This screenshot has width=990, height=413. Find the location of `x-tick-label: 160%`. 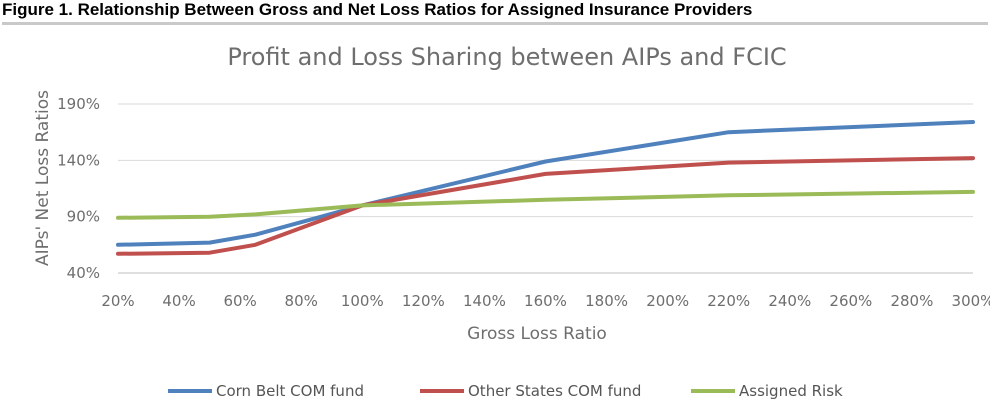

x-tick-label: 160% is located at coordinates (545, 301).